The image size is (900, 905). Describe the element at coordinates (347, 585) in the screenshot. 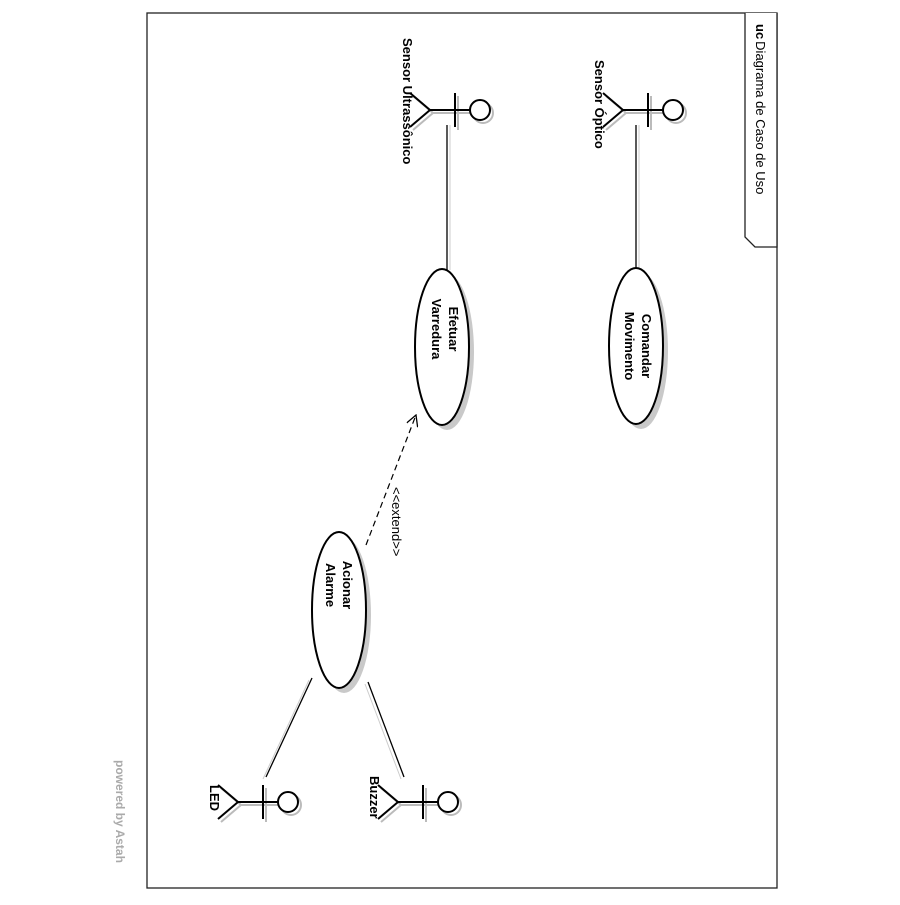

I see `use-case-acionar-alarme-line1: Acionar` at that location.